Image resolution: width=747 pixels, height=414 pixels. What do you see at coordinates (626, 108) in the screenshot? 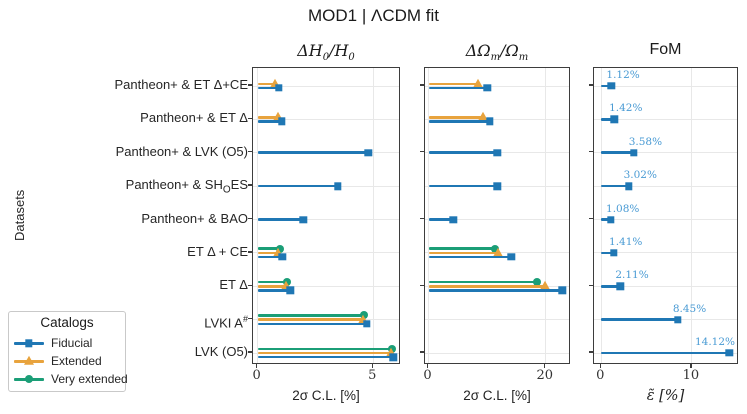
I see `value-label: 1.42%` at bounding box center [626, 108].